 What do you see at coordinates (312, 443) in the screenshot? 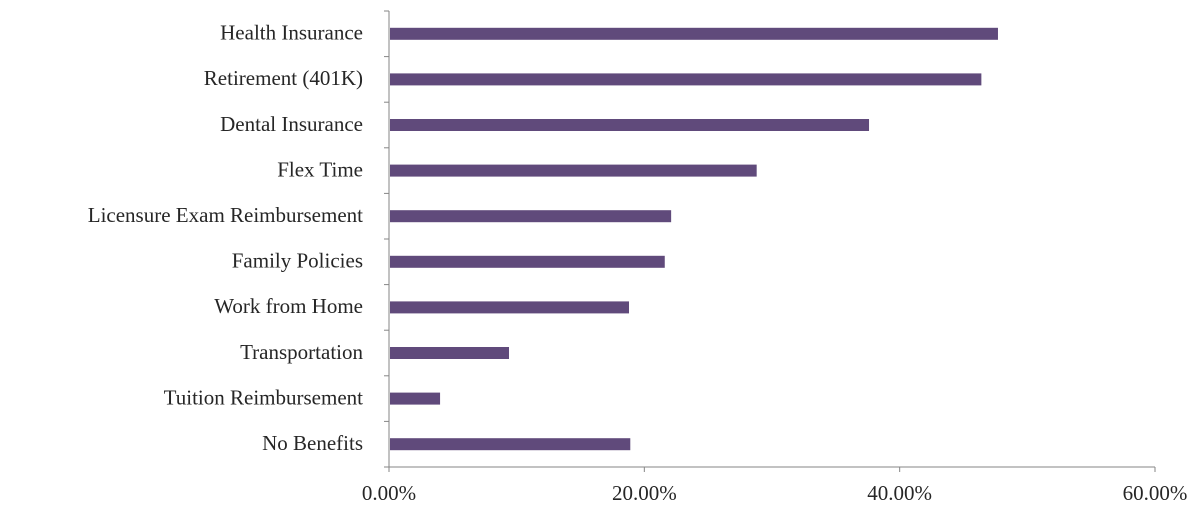
I see `category-label: No Benefits` at bounding box center [312, 443].